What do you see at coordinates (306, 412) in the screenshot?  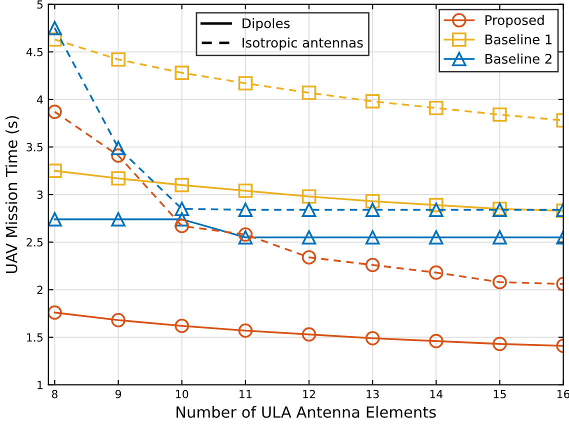 I see `x-axis-title: Number of ULA Antenna Elements` at bounding box center [306, 412].